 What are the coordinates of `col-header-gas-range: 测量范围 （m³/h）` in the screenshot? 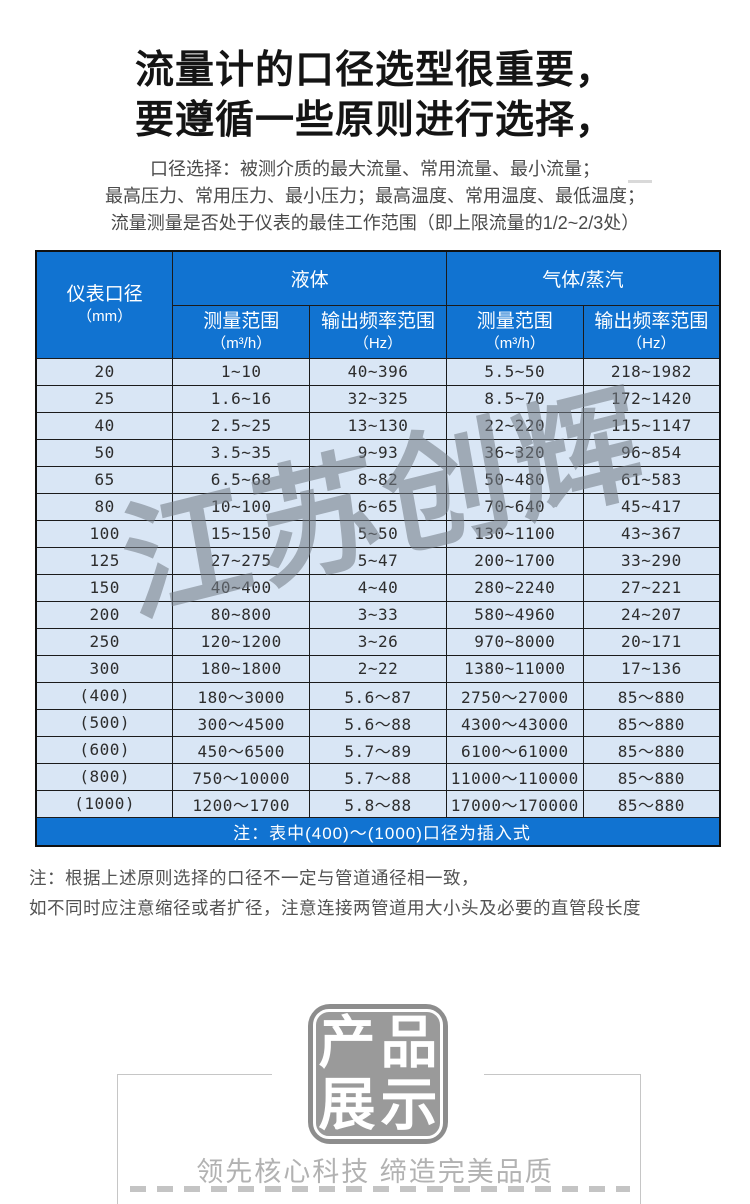 It's located at (514, 331).